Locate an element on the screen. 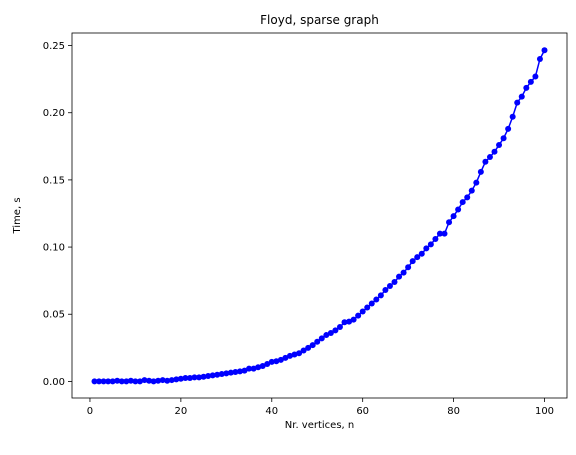 The width and height of the screenshot is (576, 455). chart-title: Floyd, sparse graph is located at coordinates (319, 20).